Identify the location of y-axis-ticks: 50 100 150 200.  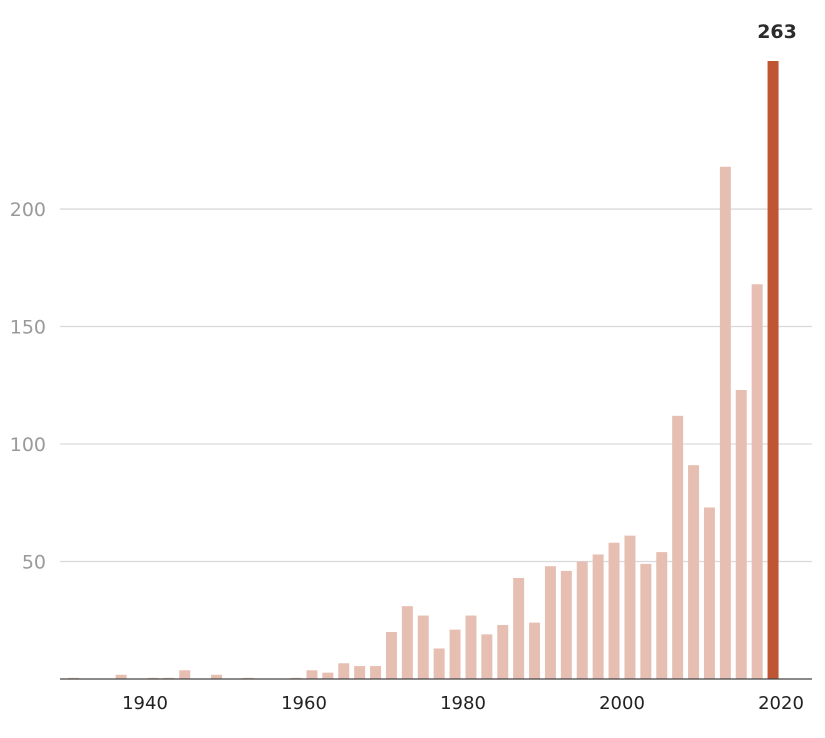
(28, 386).